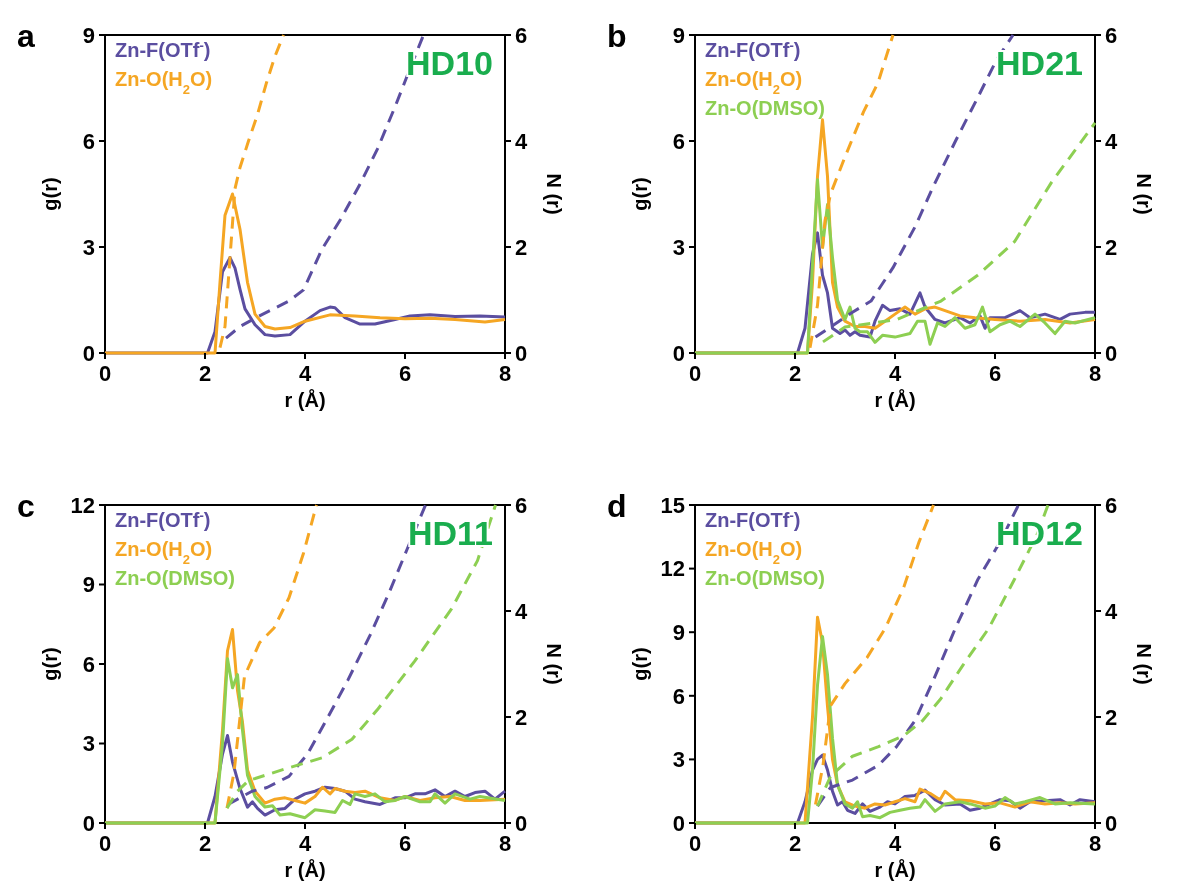 This screenshot has height=892, width=1180. What do you see at coordinates (617, 36) in the screenshot?
I see `chart-title: b` at bounding box center [617, 36].